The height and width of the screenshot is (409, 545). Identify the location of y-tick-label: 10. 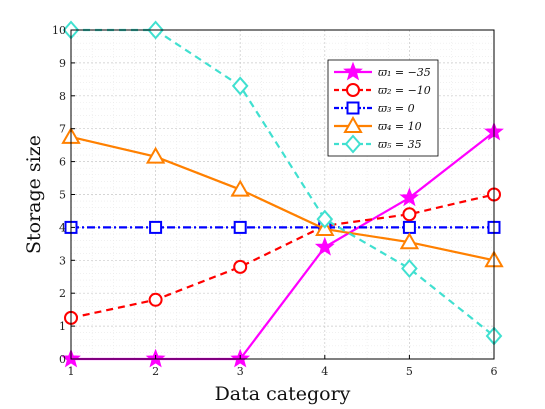
(59, 30).